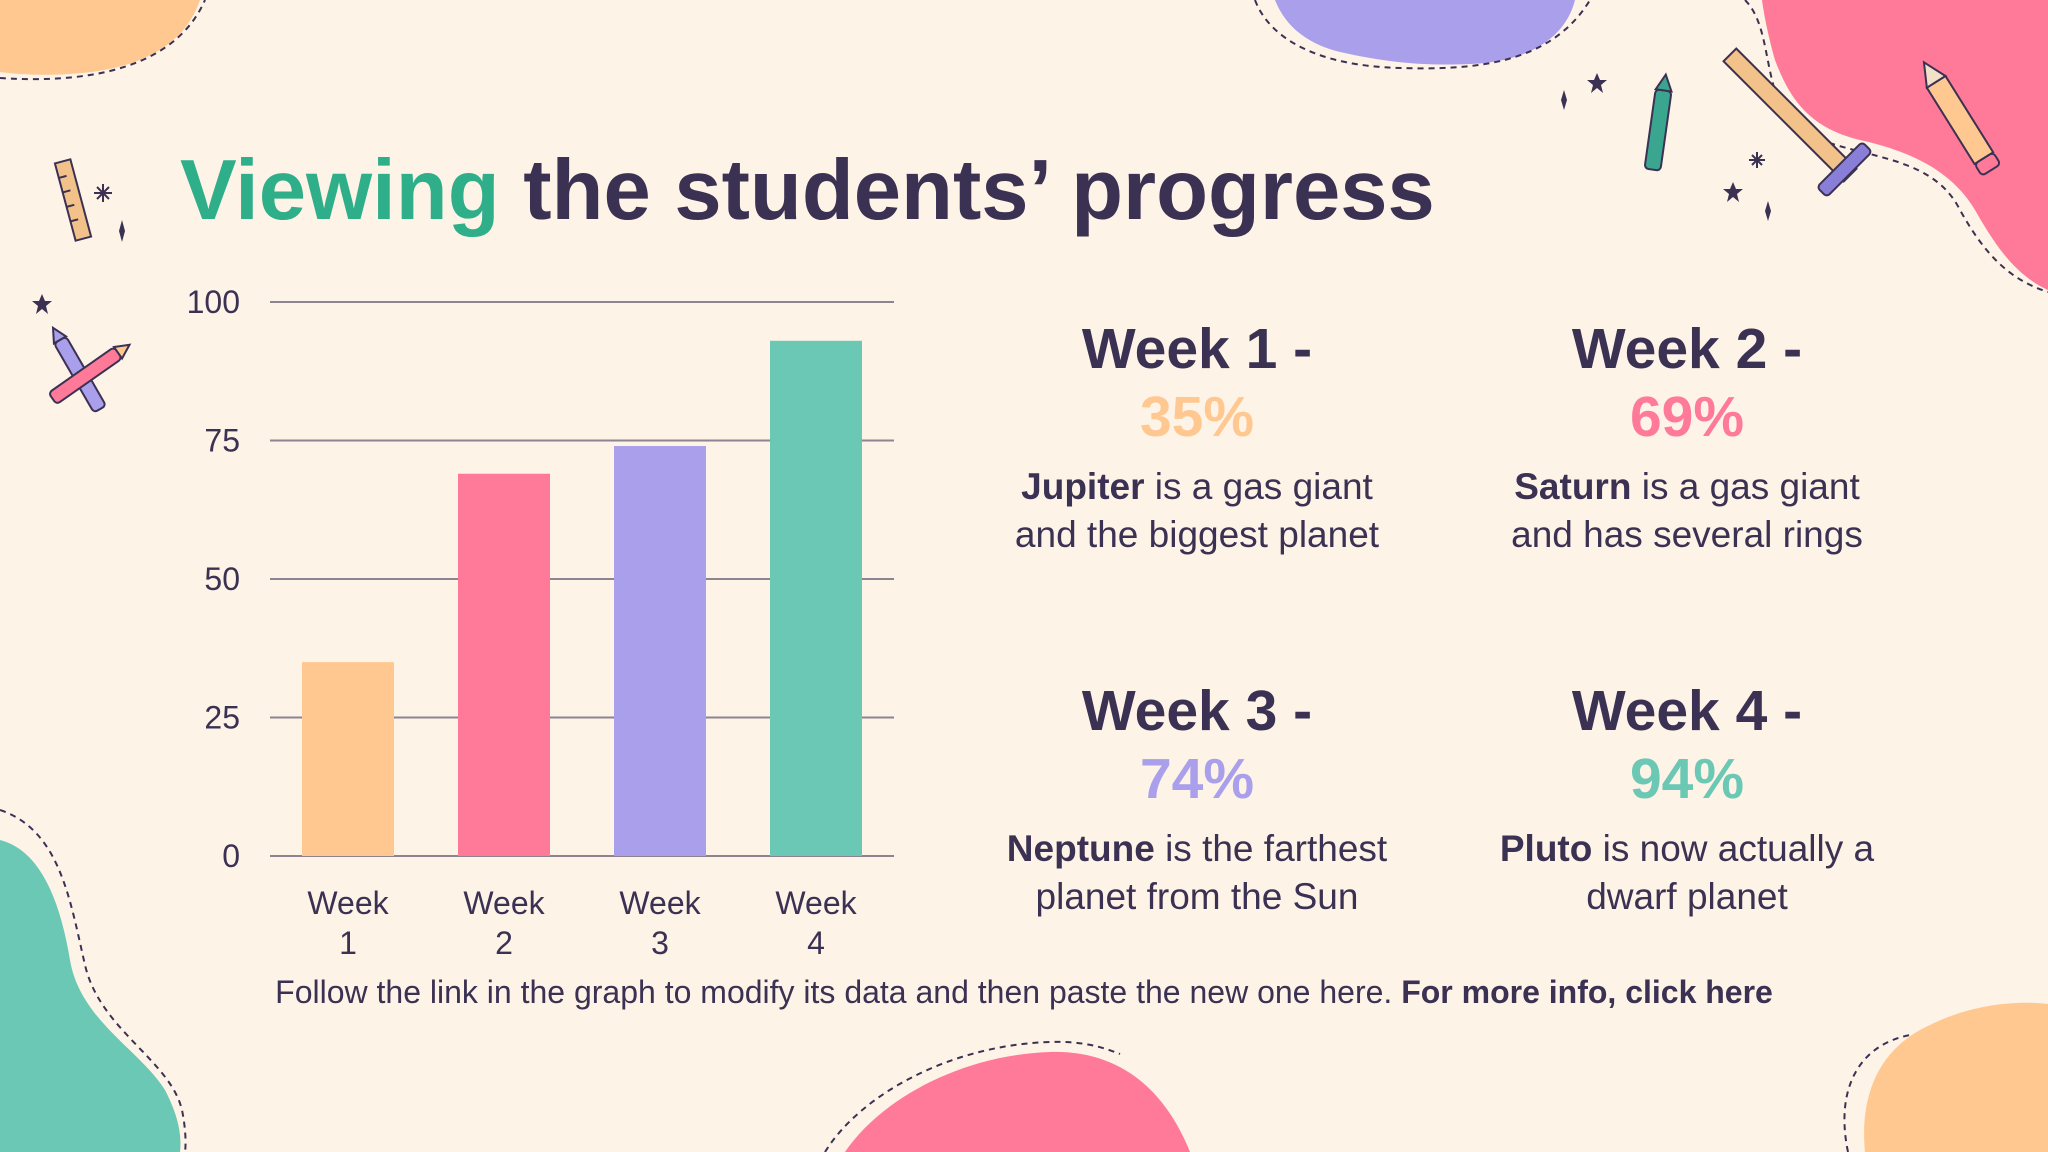 The width and height of the screenshot is (2048, 1152). I want to click on pink-blob-bottom, so click(1017, 1101).